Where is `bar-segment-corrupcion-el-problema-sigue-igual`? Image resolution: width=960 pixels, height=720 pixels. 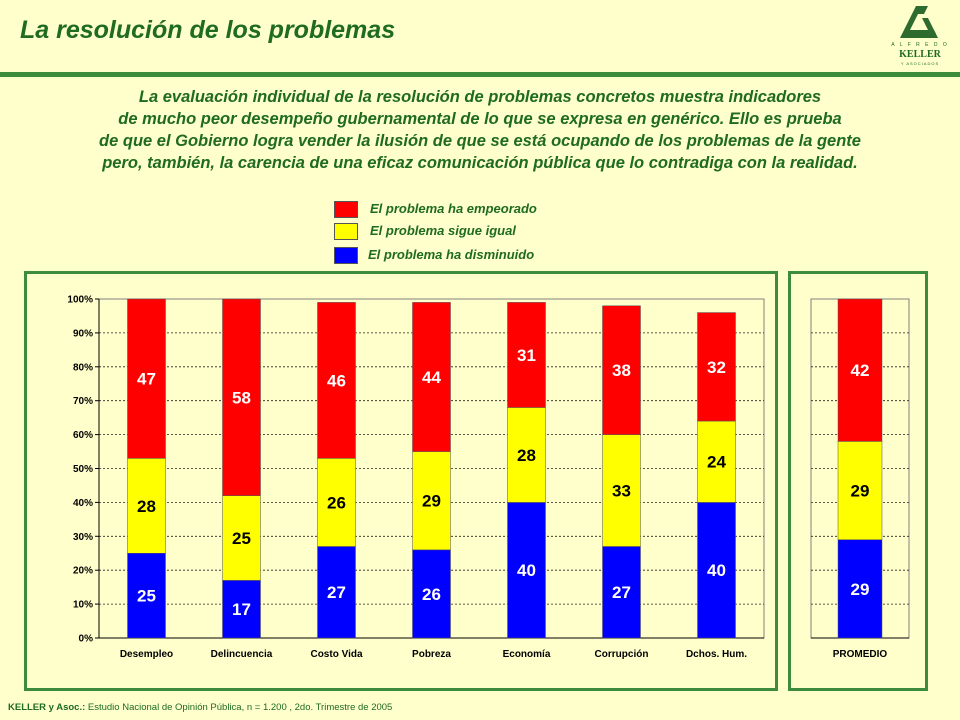 bar-segment-corrupcion-el-problema-sigue-igual is located at coordinates (621, 490).